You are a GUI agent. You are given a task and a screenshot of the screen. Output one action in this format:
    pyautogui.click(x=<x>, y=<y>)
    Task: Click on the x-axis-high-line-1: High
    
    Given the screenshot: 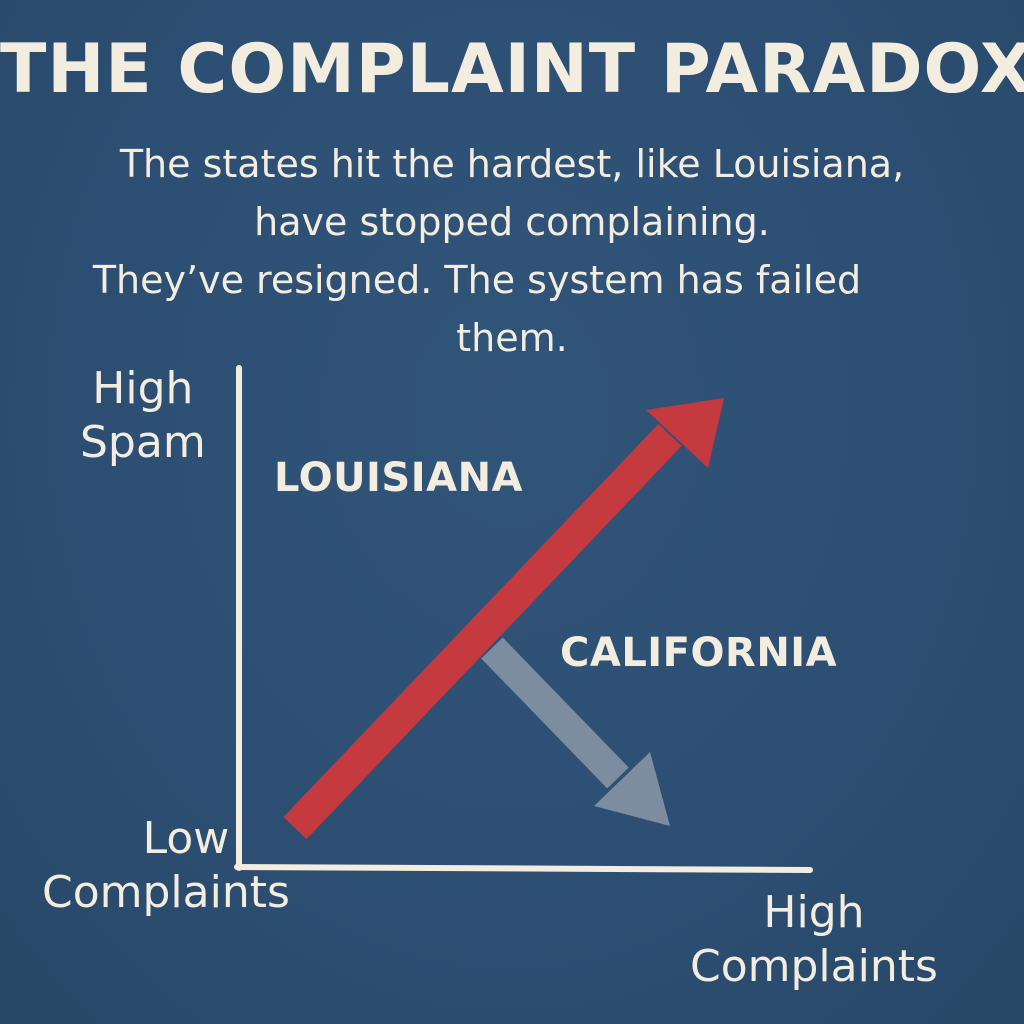 What is the action you would take?
    pyautogui.click(x=814, y=912)
    